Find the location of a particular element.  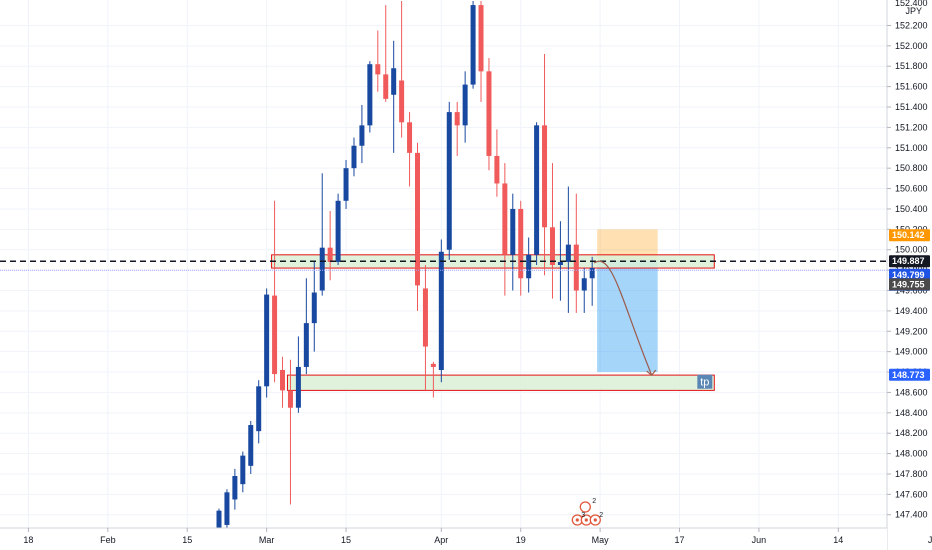

current-price-badge-label: 149.887 is located at coordinates (908, 261).